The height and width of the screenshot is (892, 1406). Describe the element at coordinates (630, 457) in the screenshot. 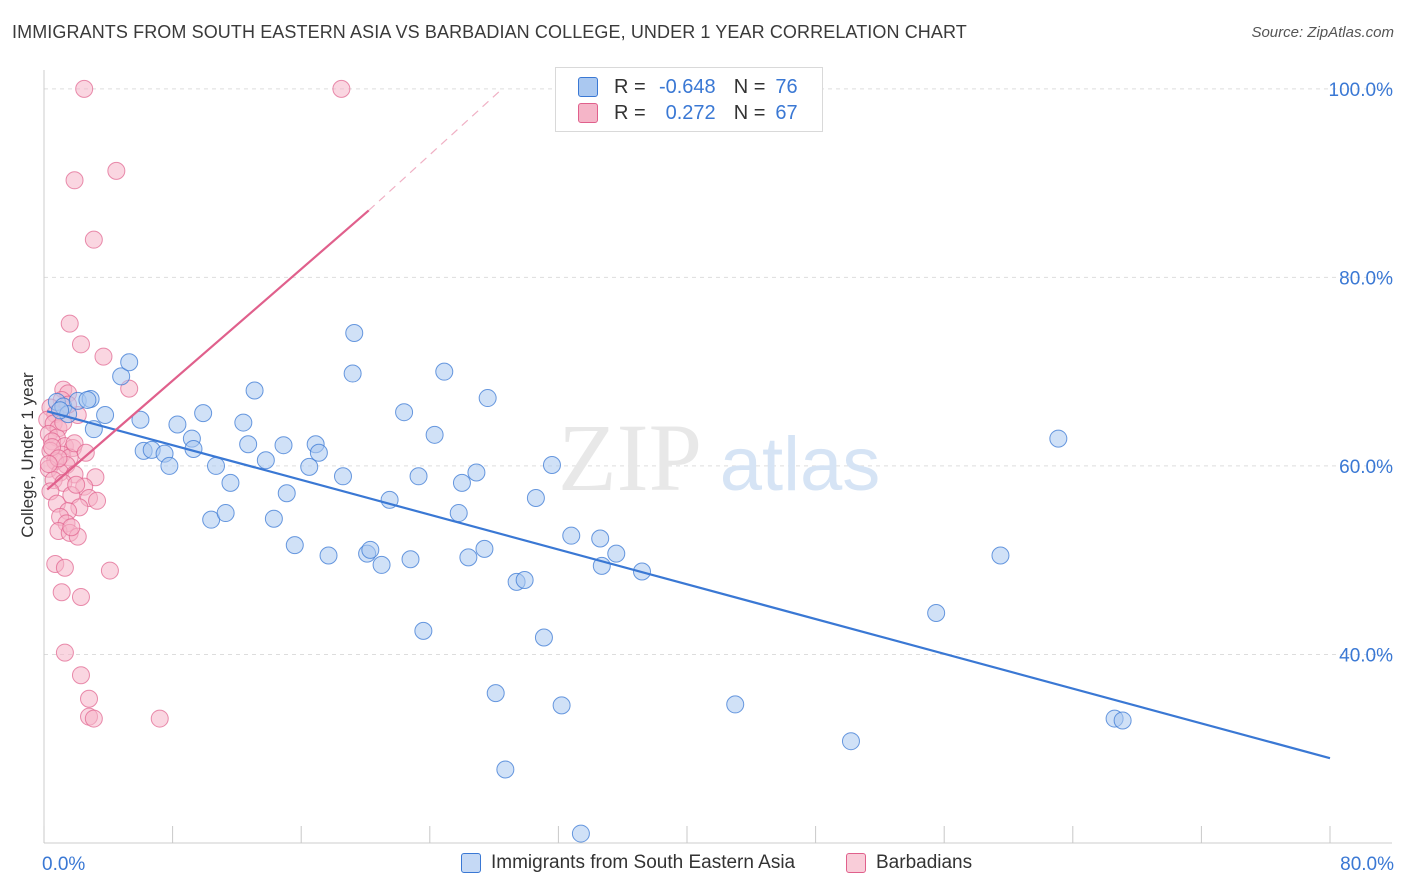

I see `watermark-zip: ZIP` at that location.